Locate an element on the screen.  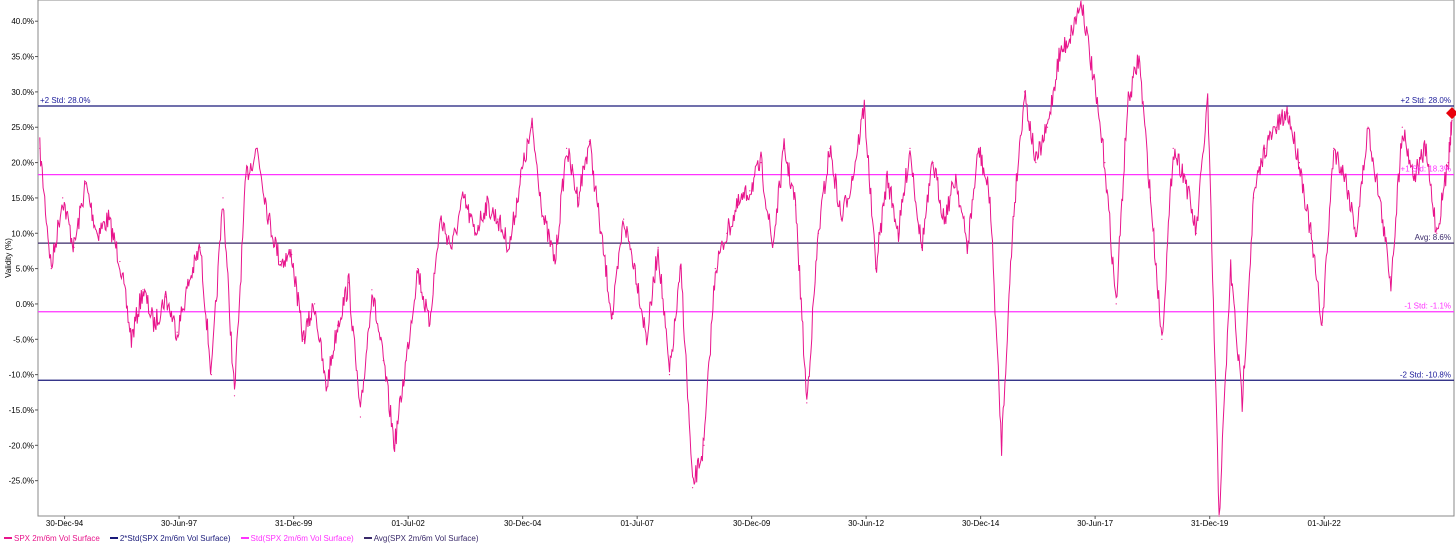
y-tick-label: 15.0% is located at coordinates (22, 198).